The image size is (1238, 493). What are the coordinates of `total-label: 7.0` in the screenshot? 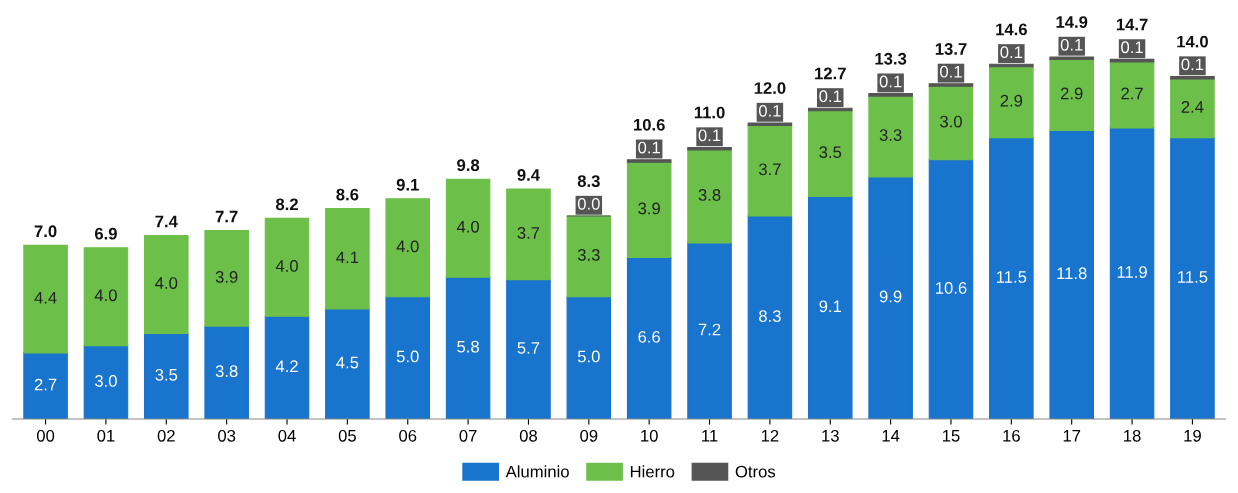 It's located at (45, 231).